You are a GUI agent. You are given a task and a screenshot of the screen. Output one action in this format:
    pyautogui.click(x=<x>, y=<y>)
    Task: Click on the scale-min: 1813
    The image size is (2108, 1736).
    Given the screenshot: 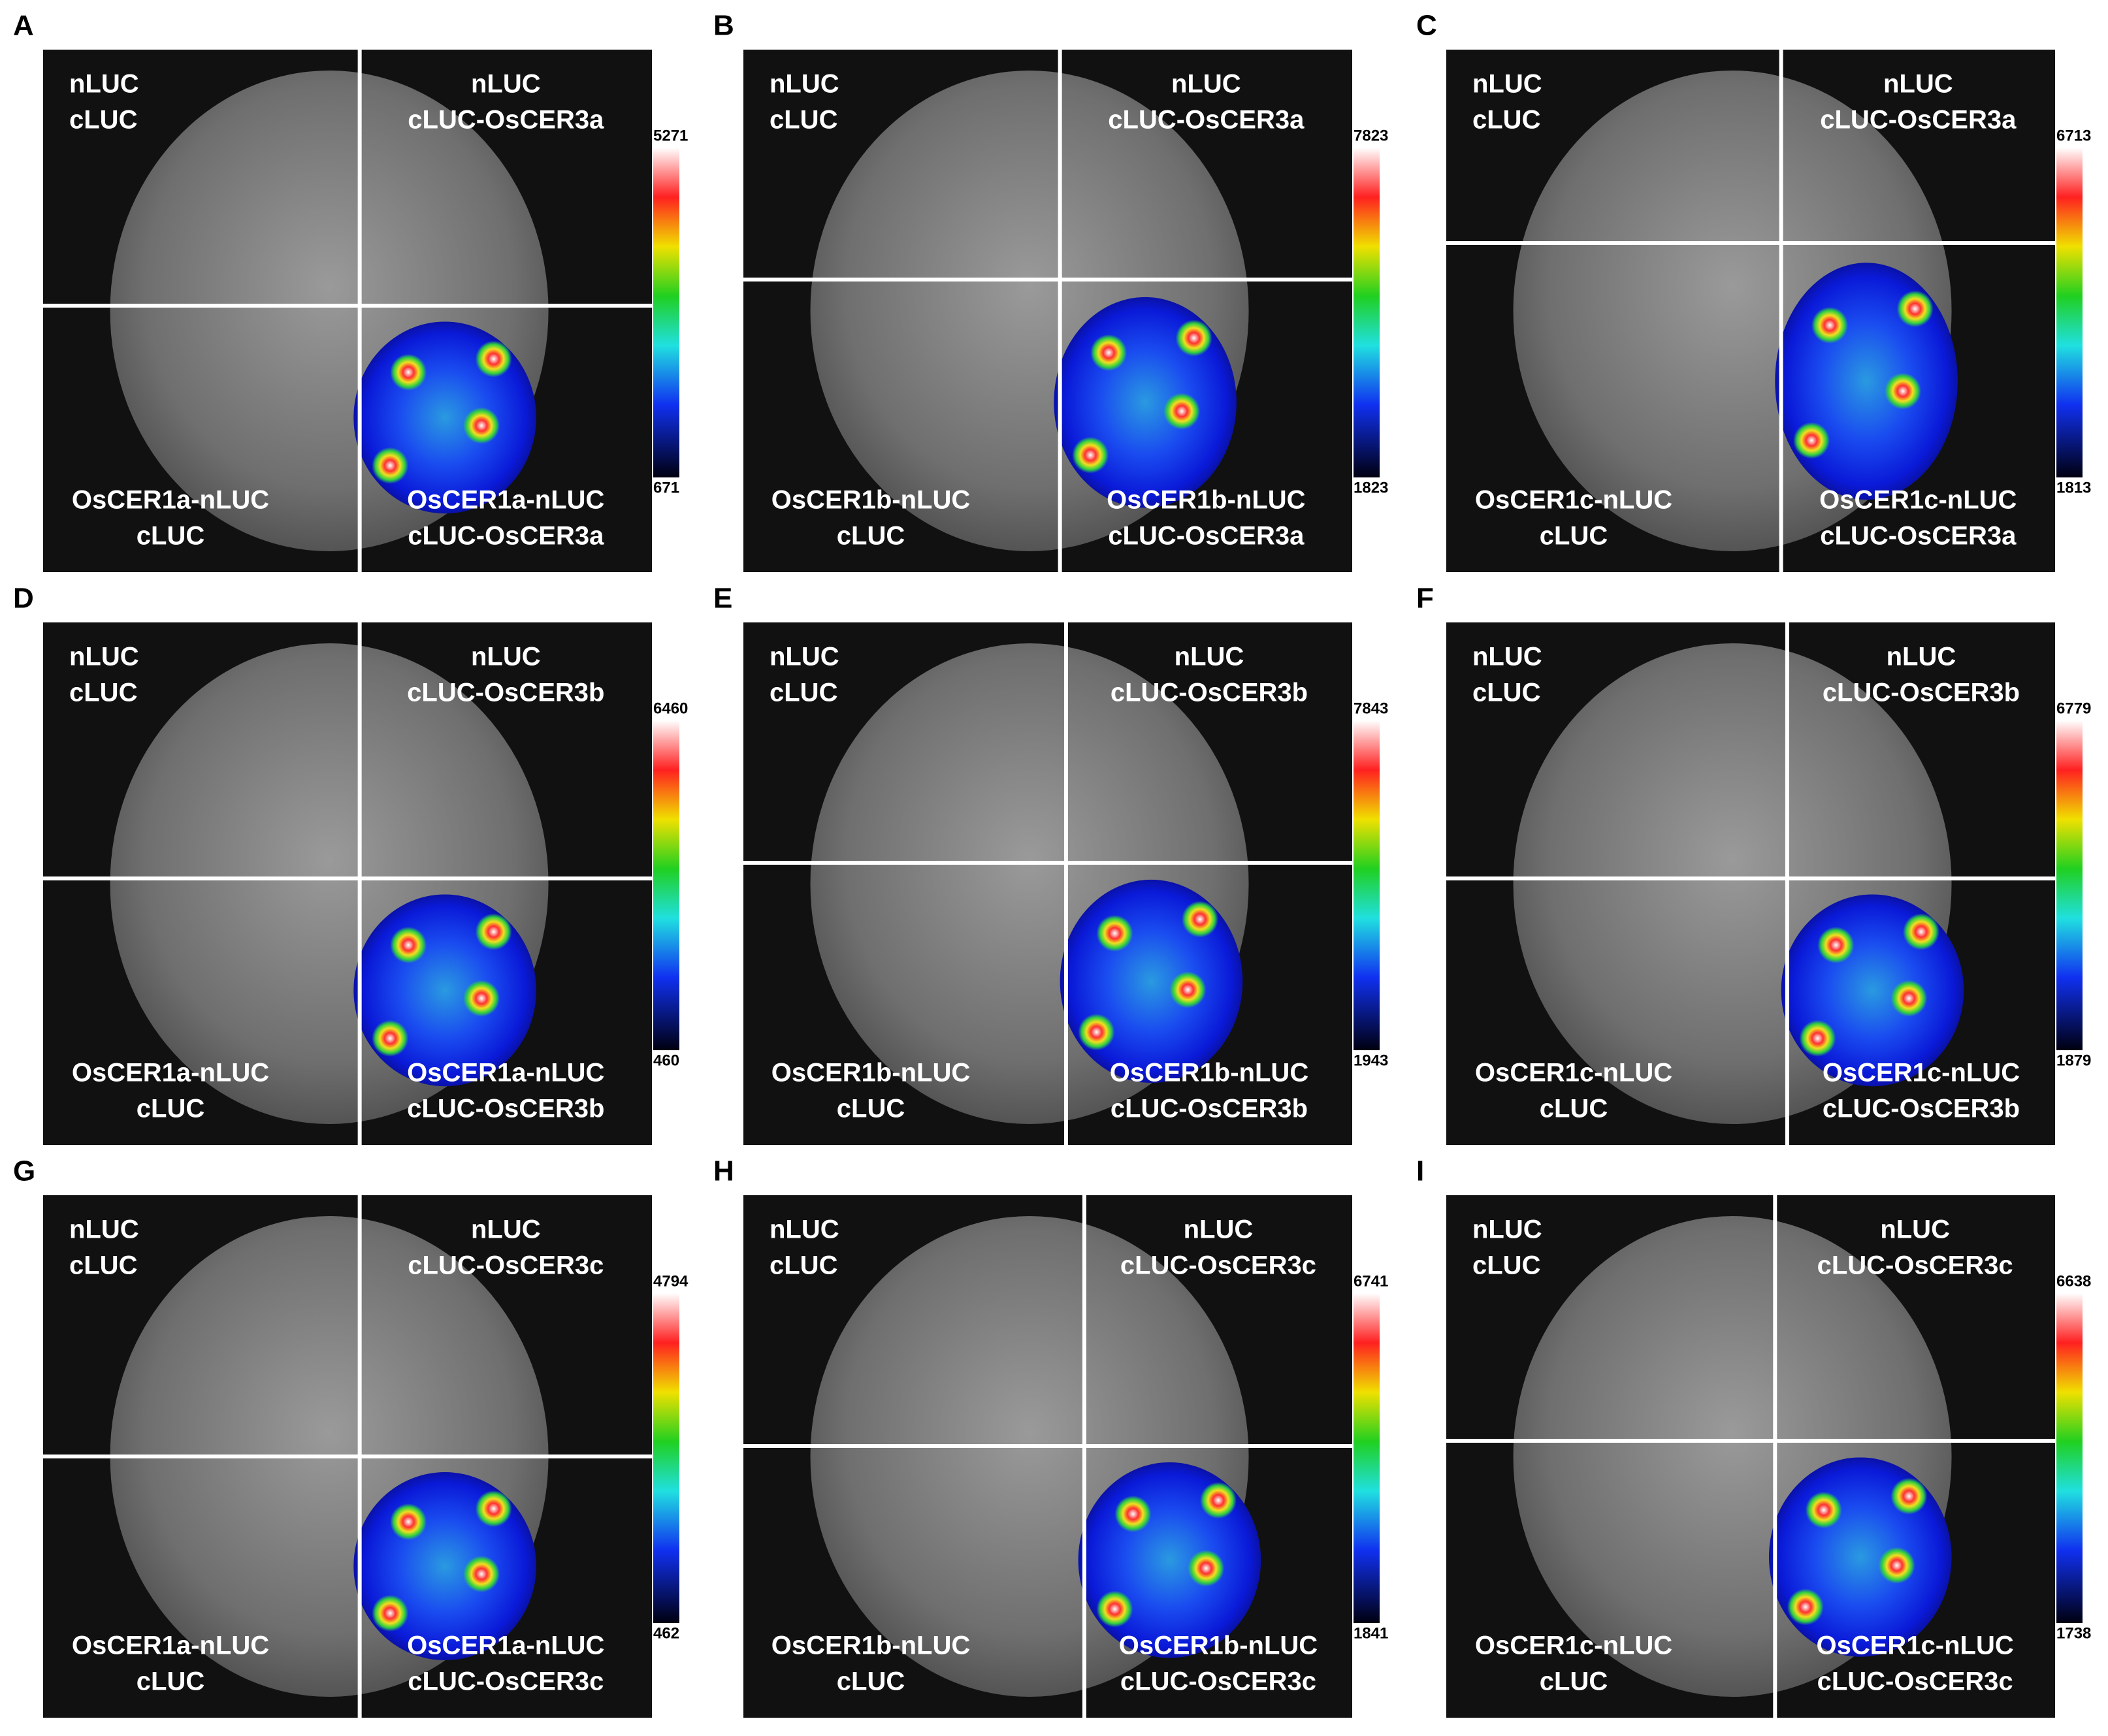 What is the action you would take?
    pyautogui.click(x=2073, y=488)
    